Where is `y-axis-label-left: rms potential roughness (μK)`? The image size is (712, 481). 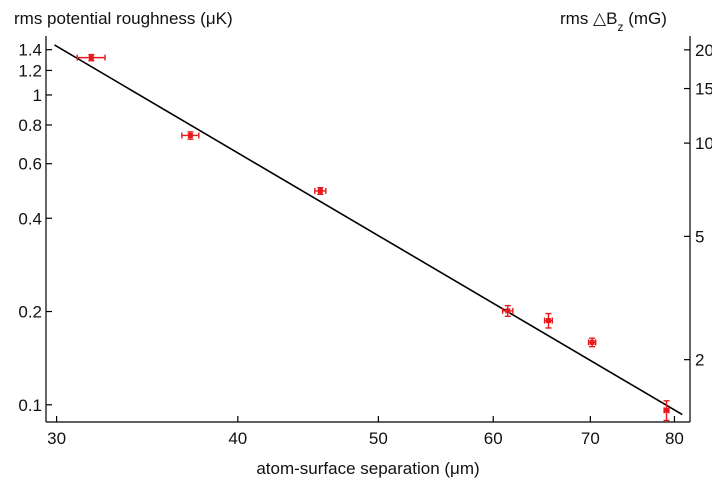
y-axis-label-left: rms potential roughness (μK) is located at coordinates (123, 18).